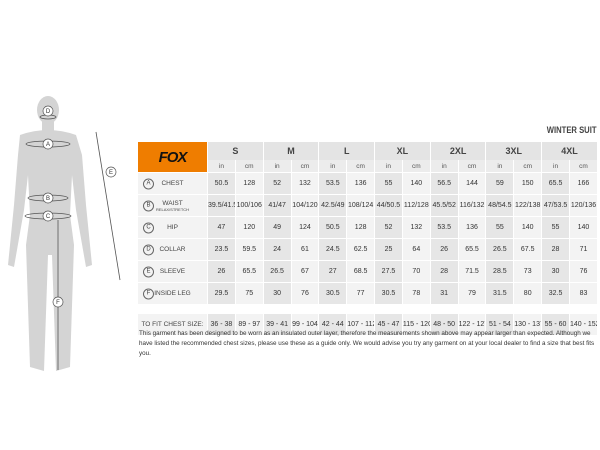 This screenshot has height=450, width=600. Describe the element at coordinates (333, 249) in the screenshot. I see `value-cell: 24.5` at that location.